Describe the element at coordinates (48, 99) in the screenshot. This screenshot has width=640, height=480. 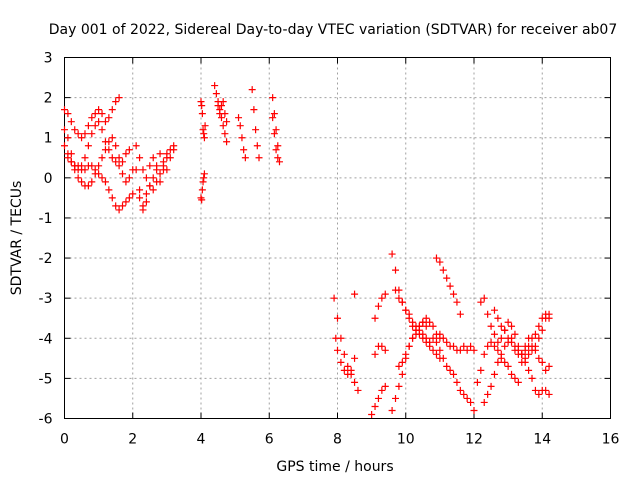
I see `y-tick-label: 2` at that location.